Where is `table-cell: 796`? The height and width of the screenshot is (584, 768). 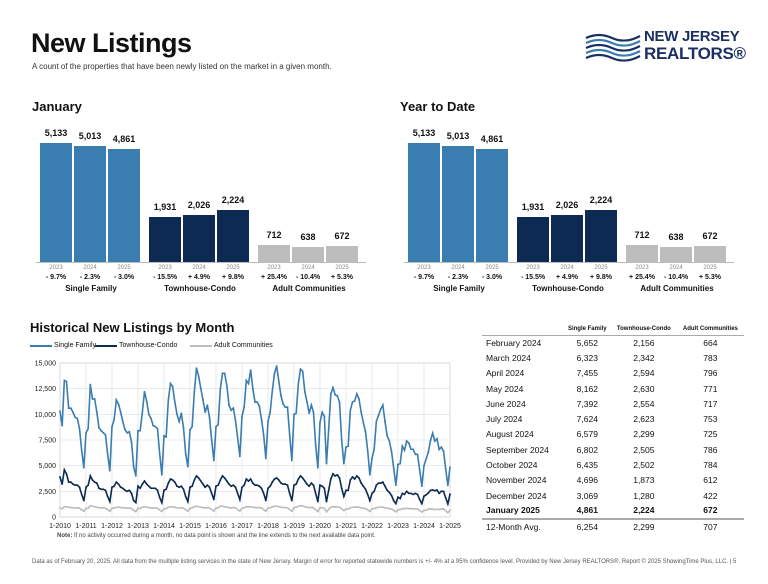 table-cell: 796 is located at coordinates (710, 373).